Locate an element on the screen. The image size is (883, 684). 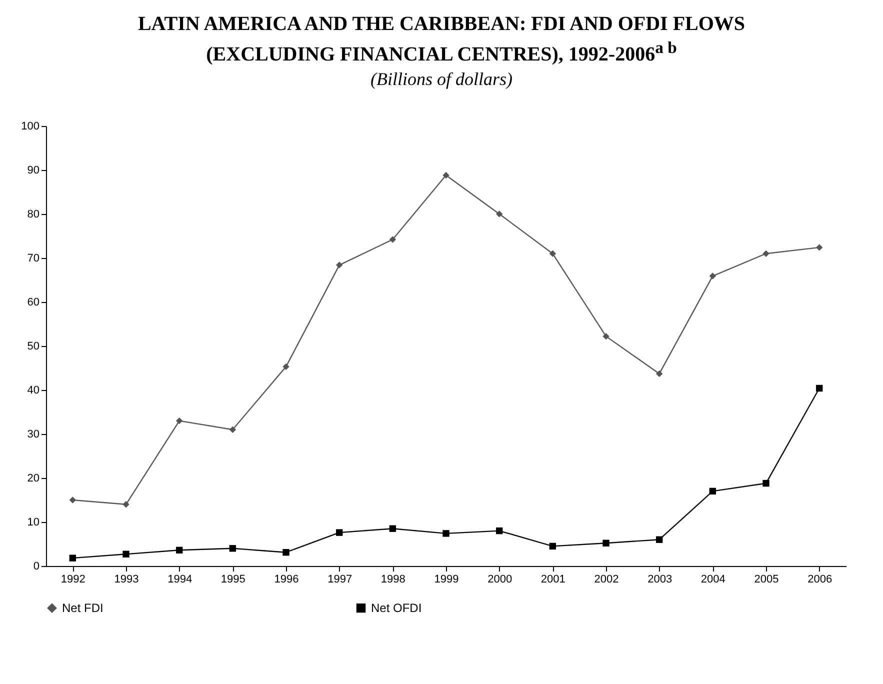
y-tick-label: 40 is located at coordinates (33, 390).